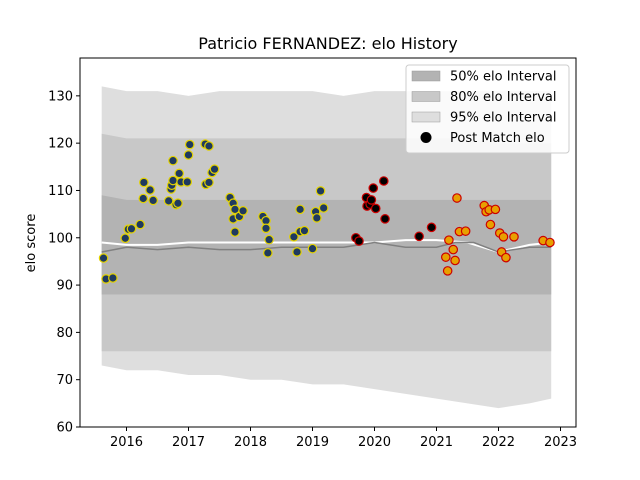  I want to click on white-elo-line, so click(326, 246).